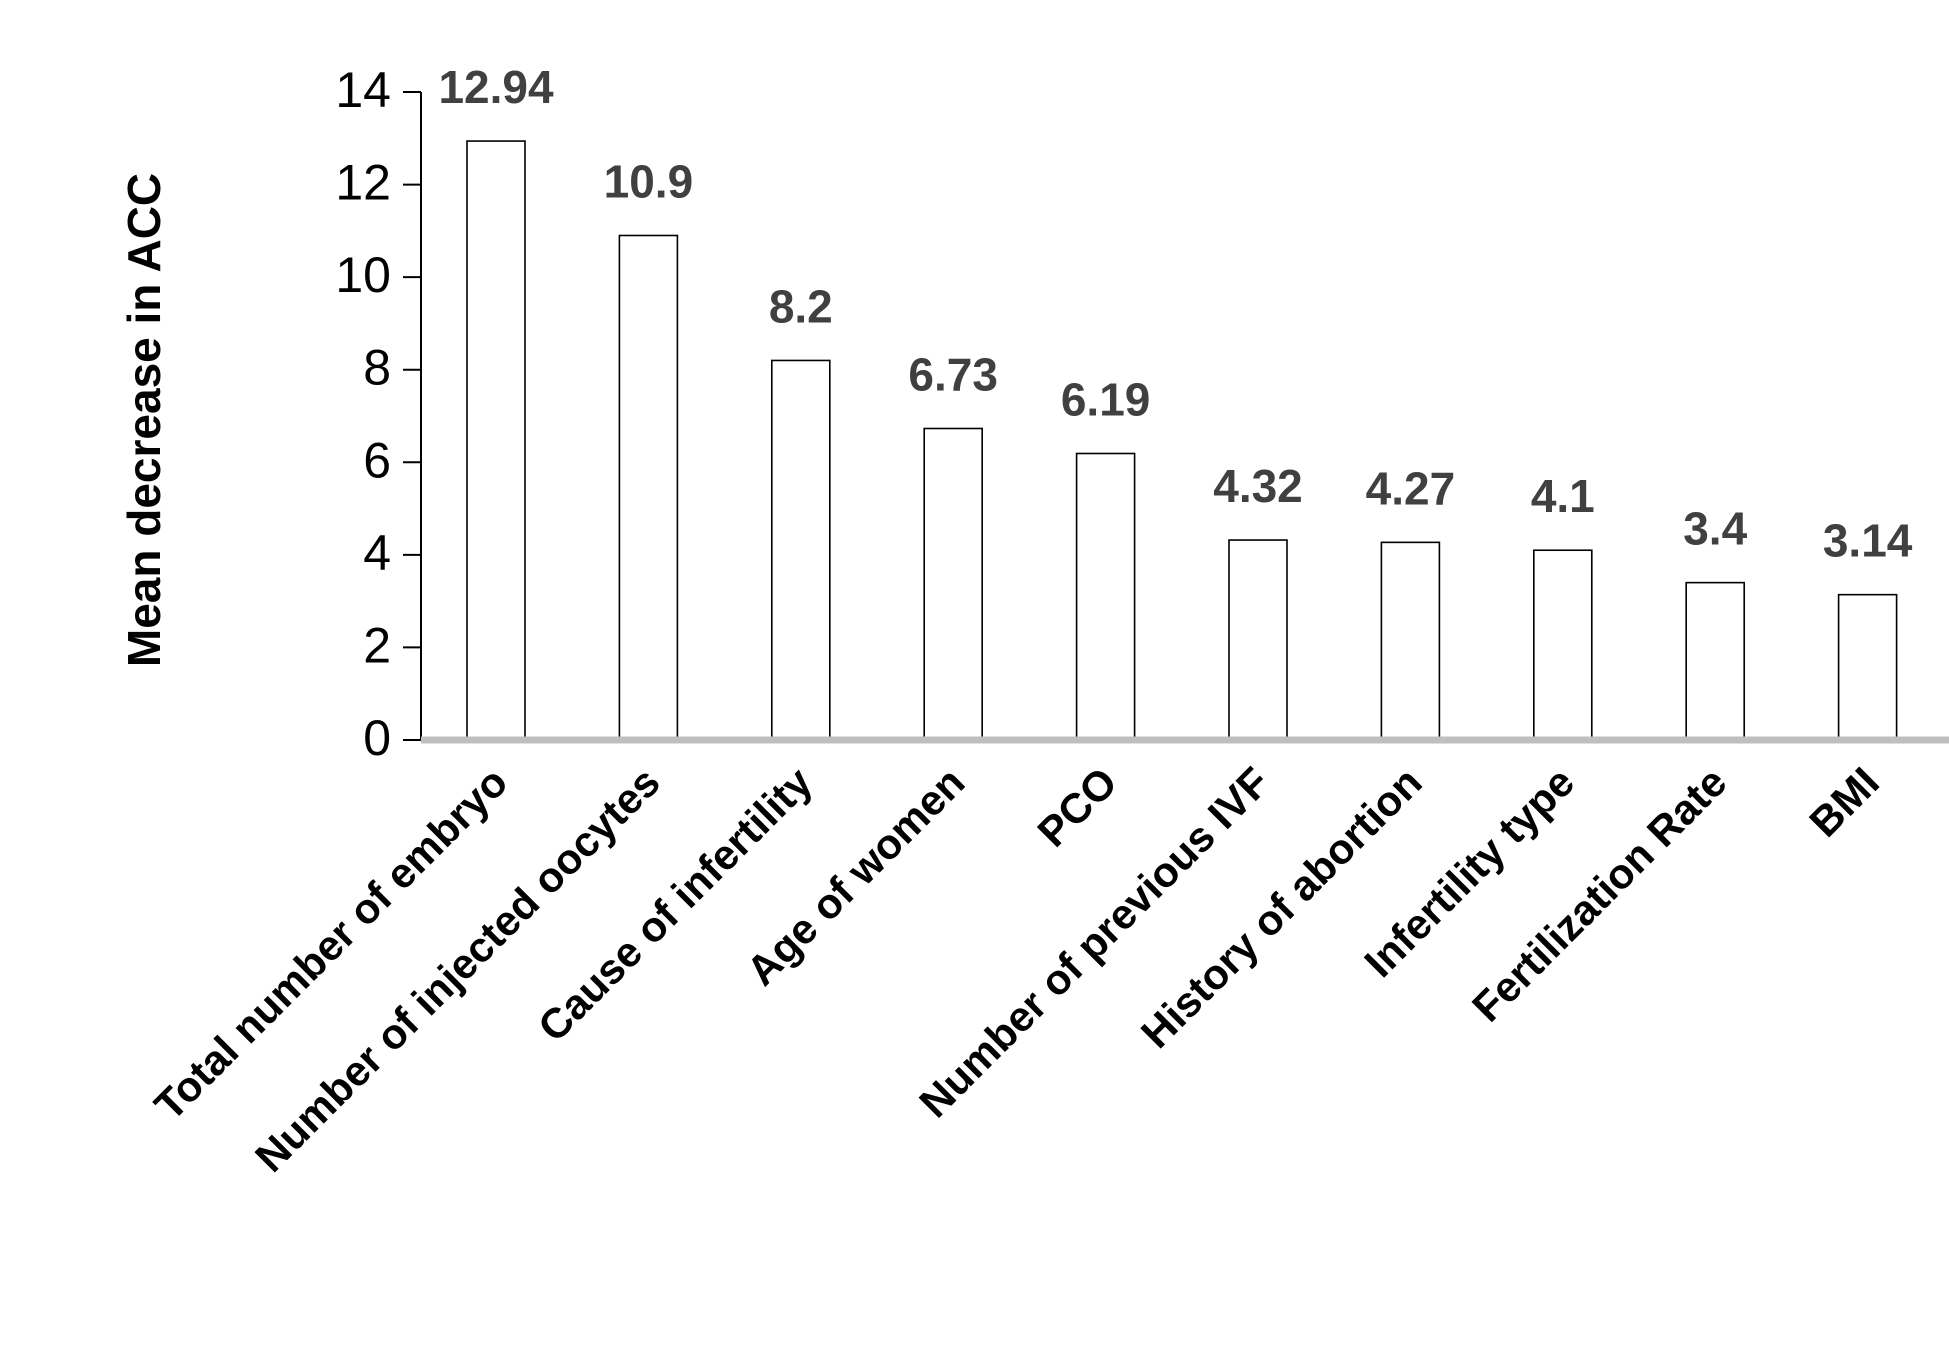 The height and width of the screenshot is (1345, 1949). I want to click on y-axis: 0 2 4 6 8 10 12 14, so click(378, 414).